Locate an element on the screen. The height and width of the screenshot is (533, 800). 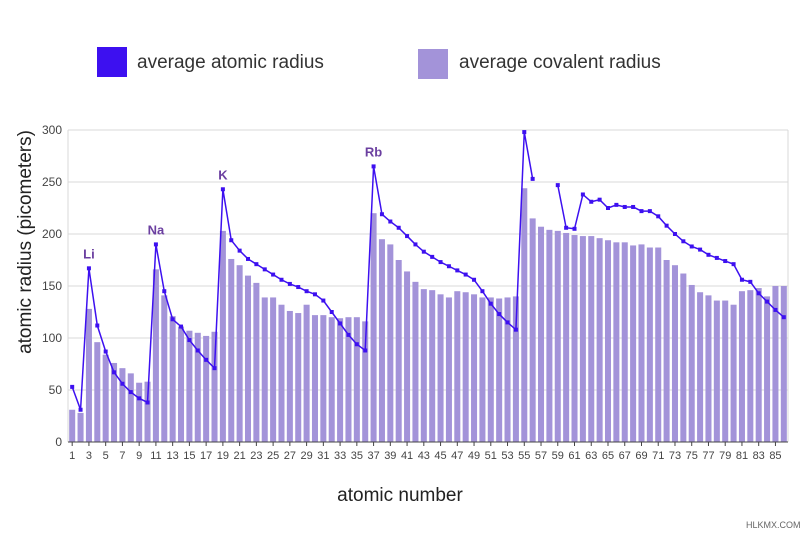
x-tick-label: 1 is located at coordinates (72, 456).